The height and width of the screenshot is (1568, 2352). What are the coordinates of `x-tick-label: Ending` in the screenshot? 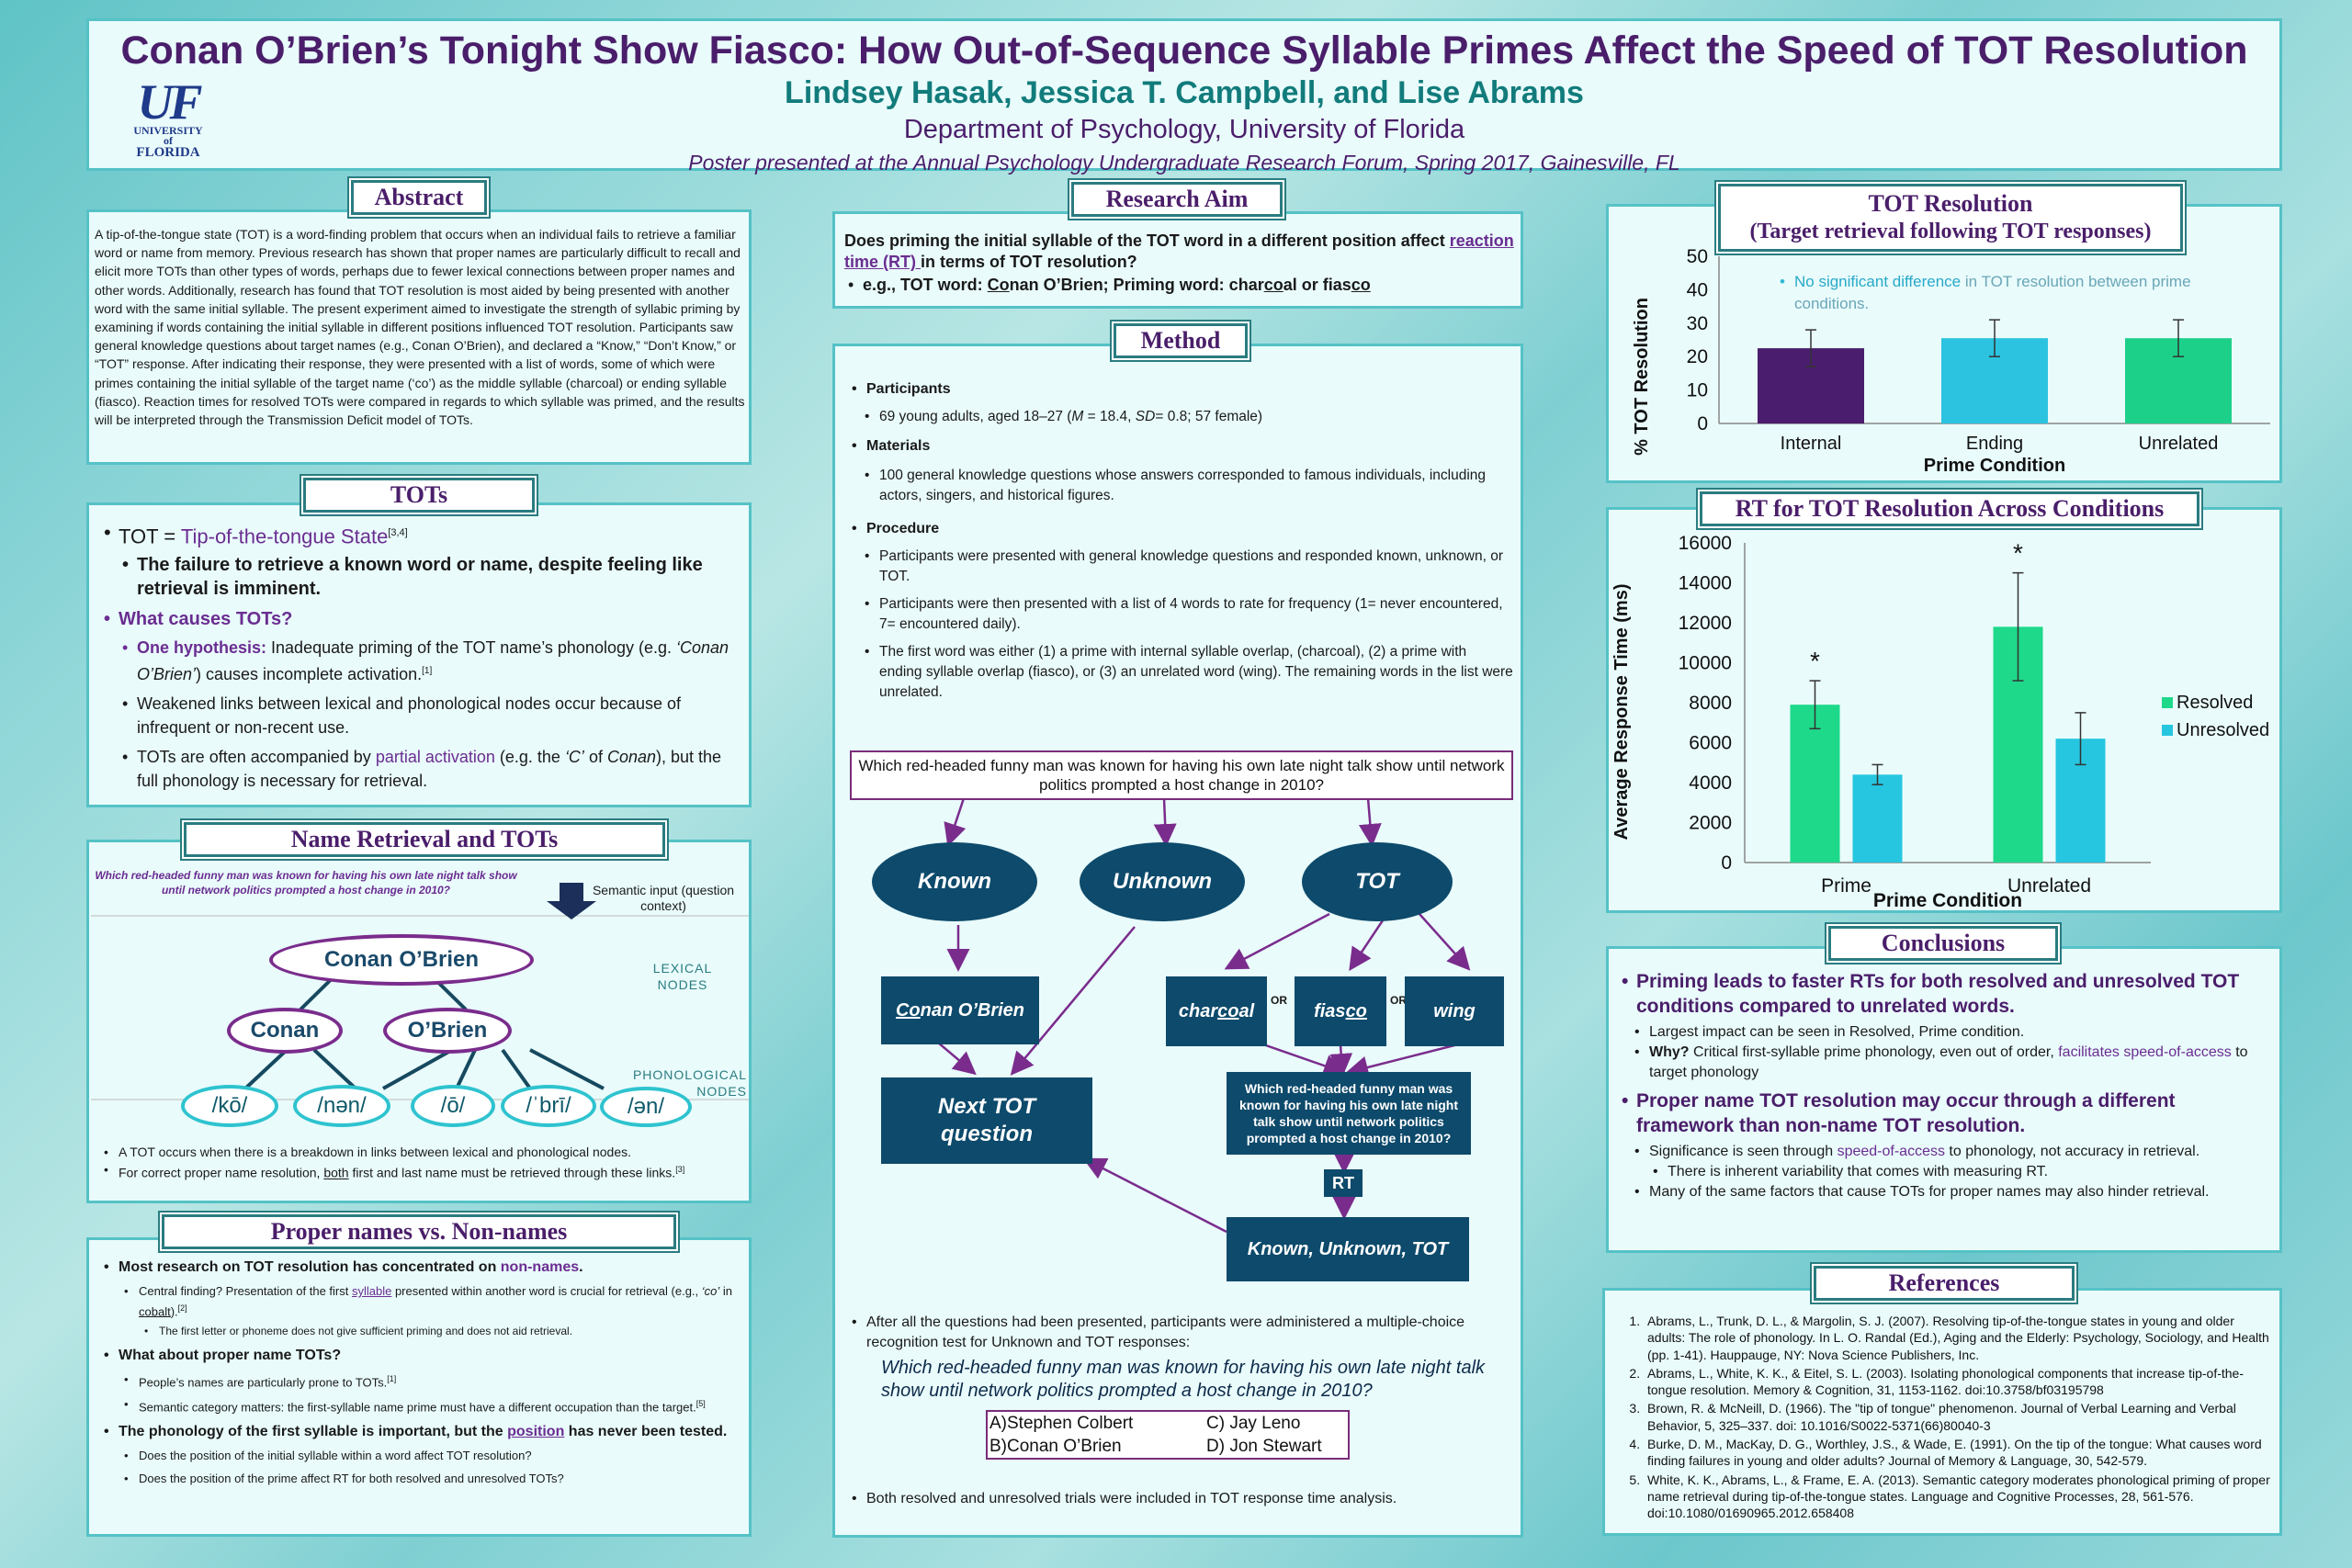 It's located at (1995, 444).